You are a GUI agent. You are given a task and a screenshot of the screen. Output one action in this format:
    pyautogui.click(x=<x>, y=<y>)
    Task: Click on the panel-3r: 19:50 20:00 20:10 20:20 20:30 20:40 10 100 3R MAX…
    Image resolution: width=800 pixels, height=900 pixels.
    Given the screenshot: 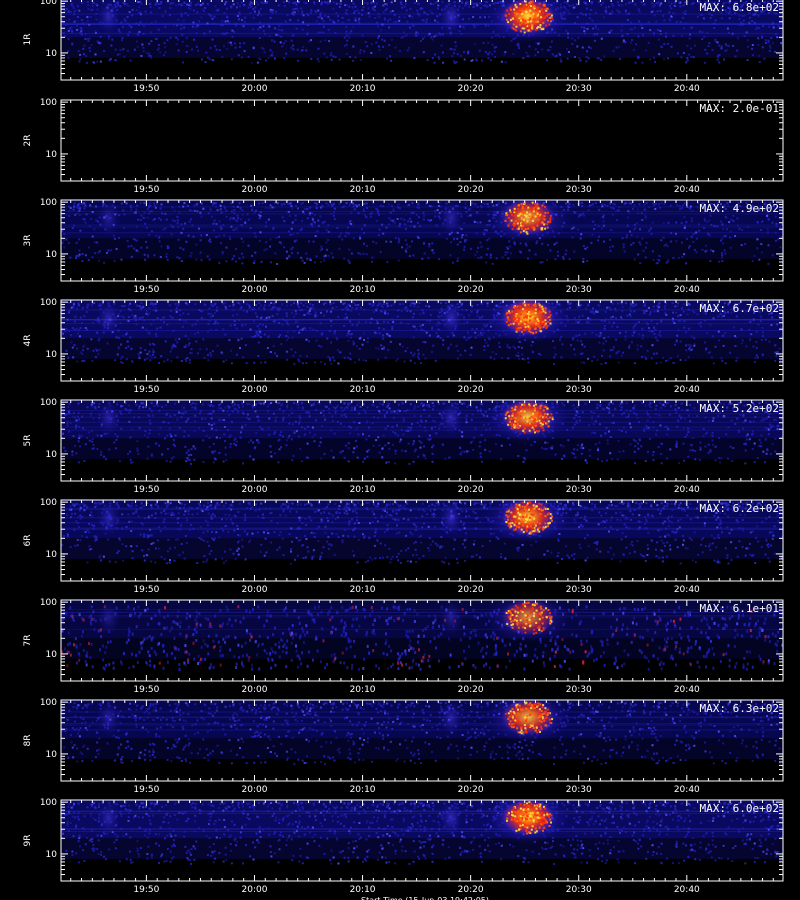 What is the action you would take?
    pyautogui.click(x=403, y=246)
    